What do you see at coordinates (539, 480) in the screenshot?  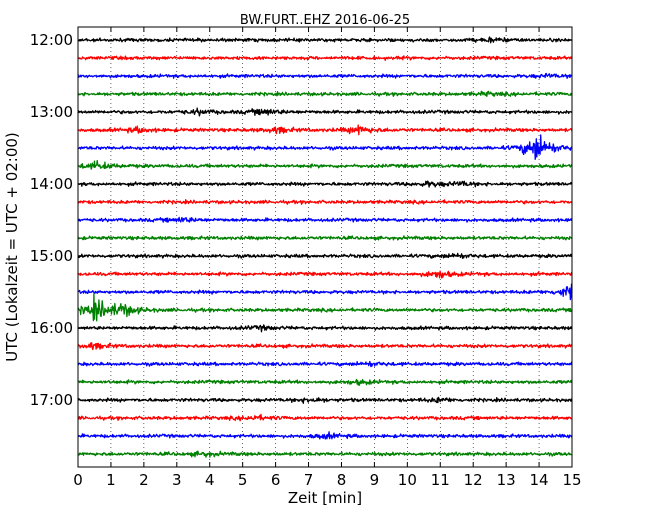 I see `x-tick-label: 14` at bounding box center [539, 480].